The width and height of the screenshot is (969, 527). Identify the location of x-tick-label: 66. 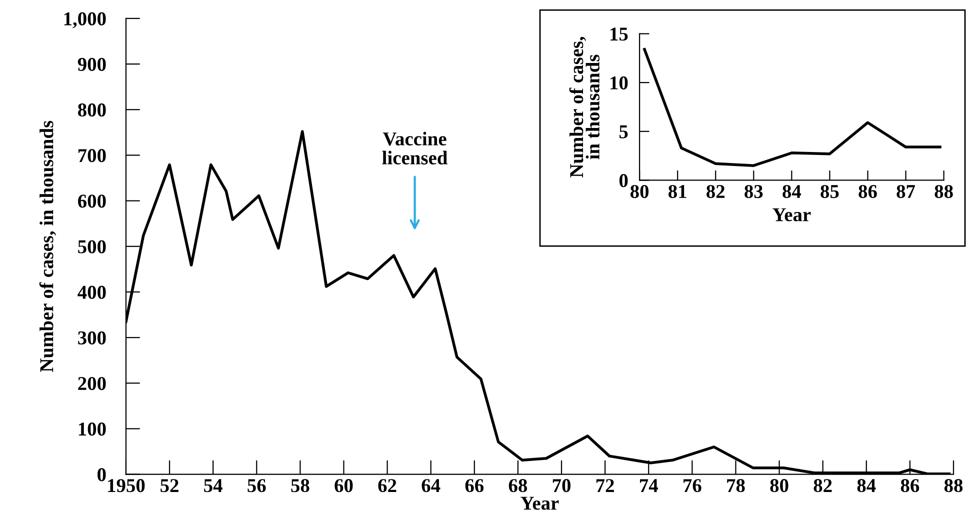
(474, 485).